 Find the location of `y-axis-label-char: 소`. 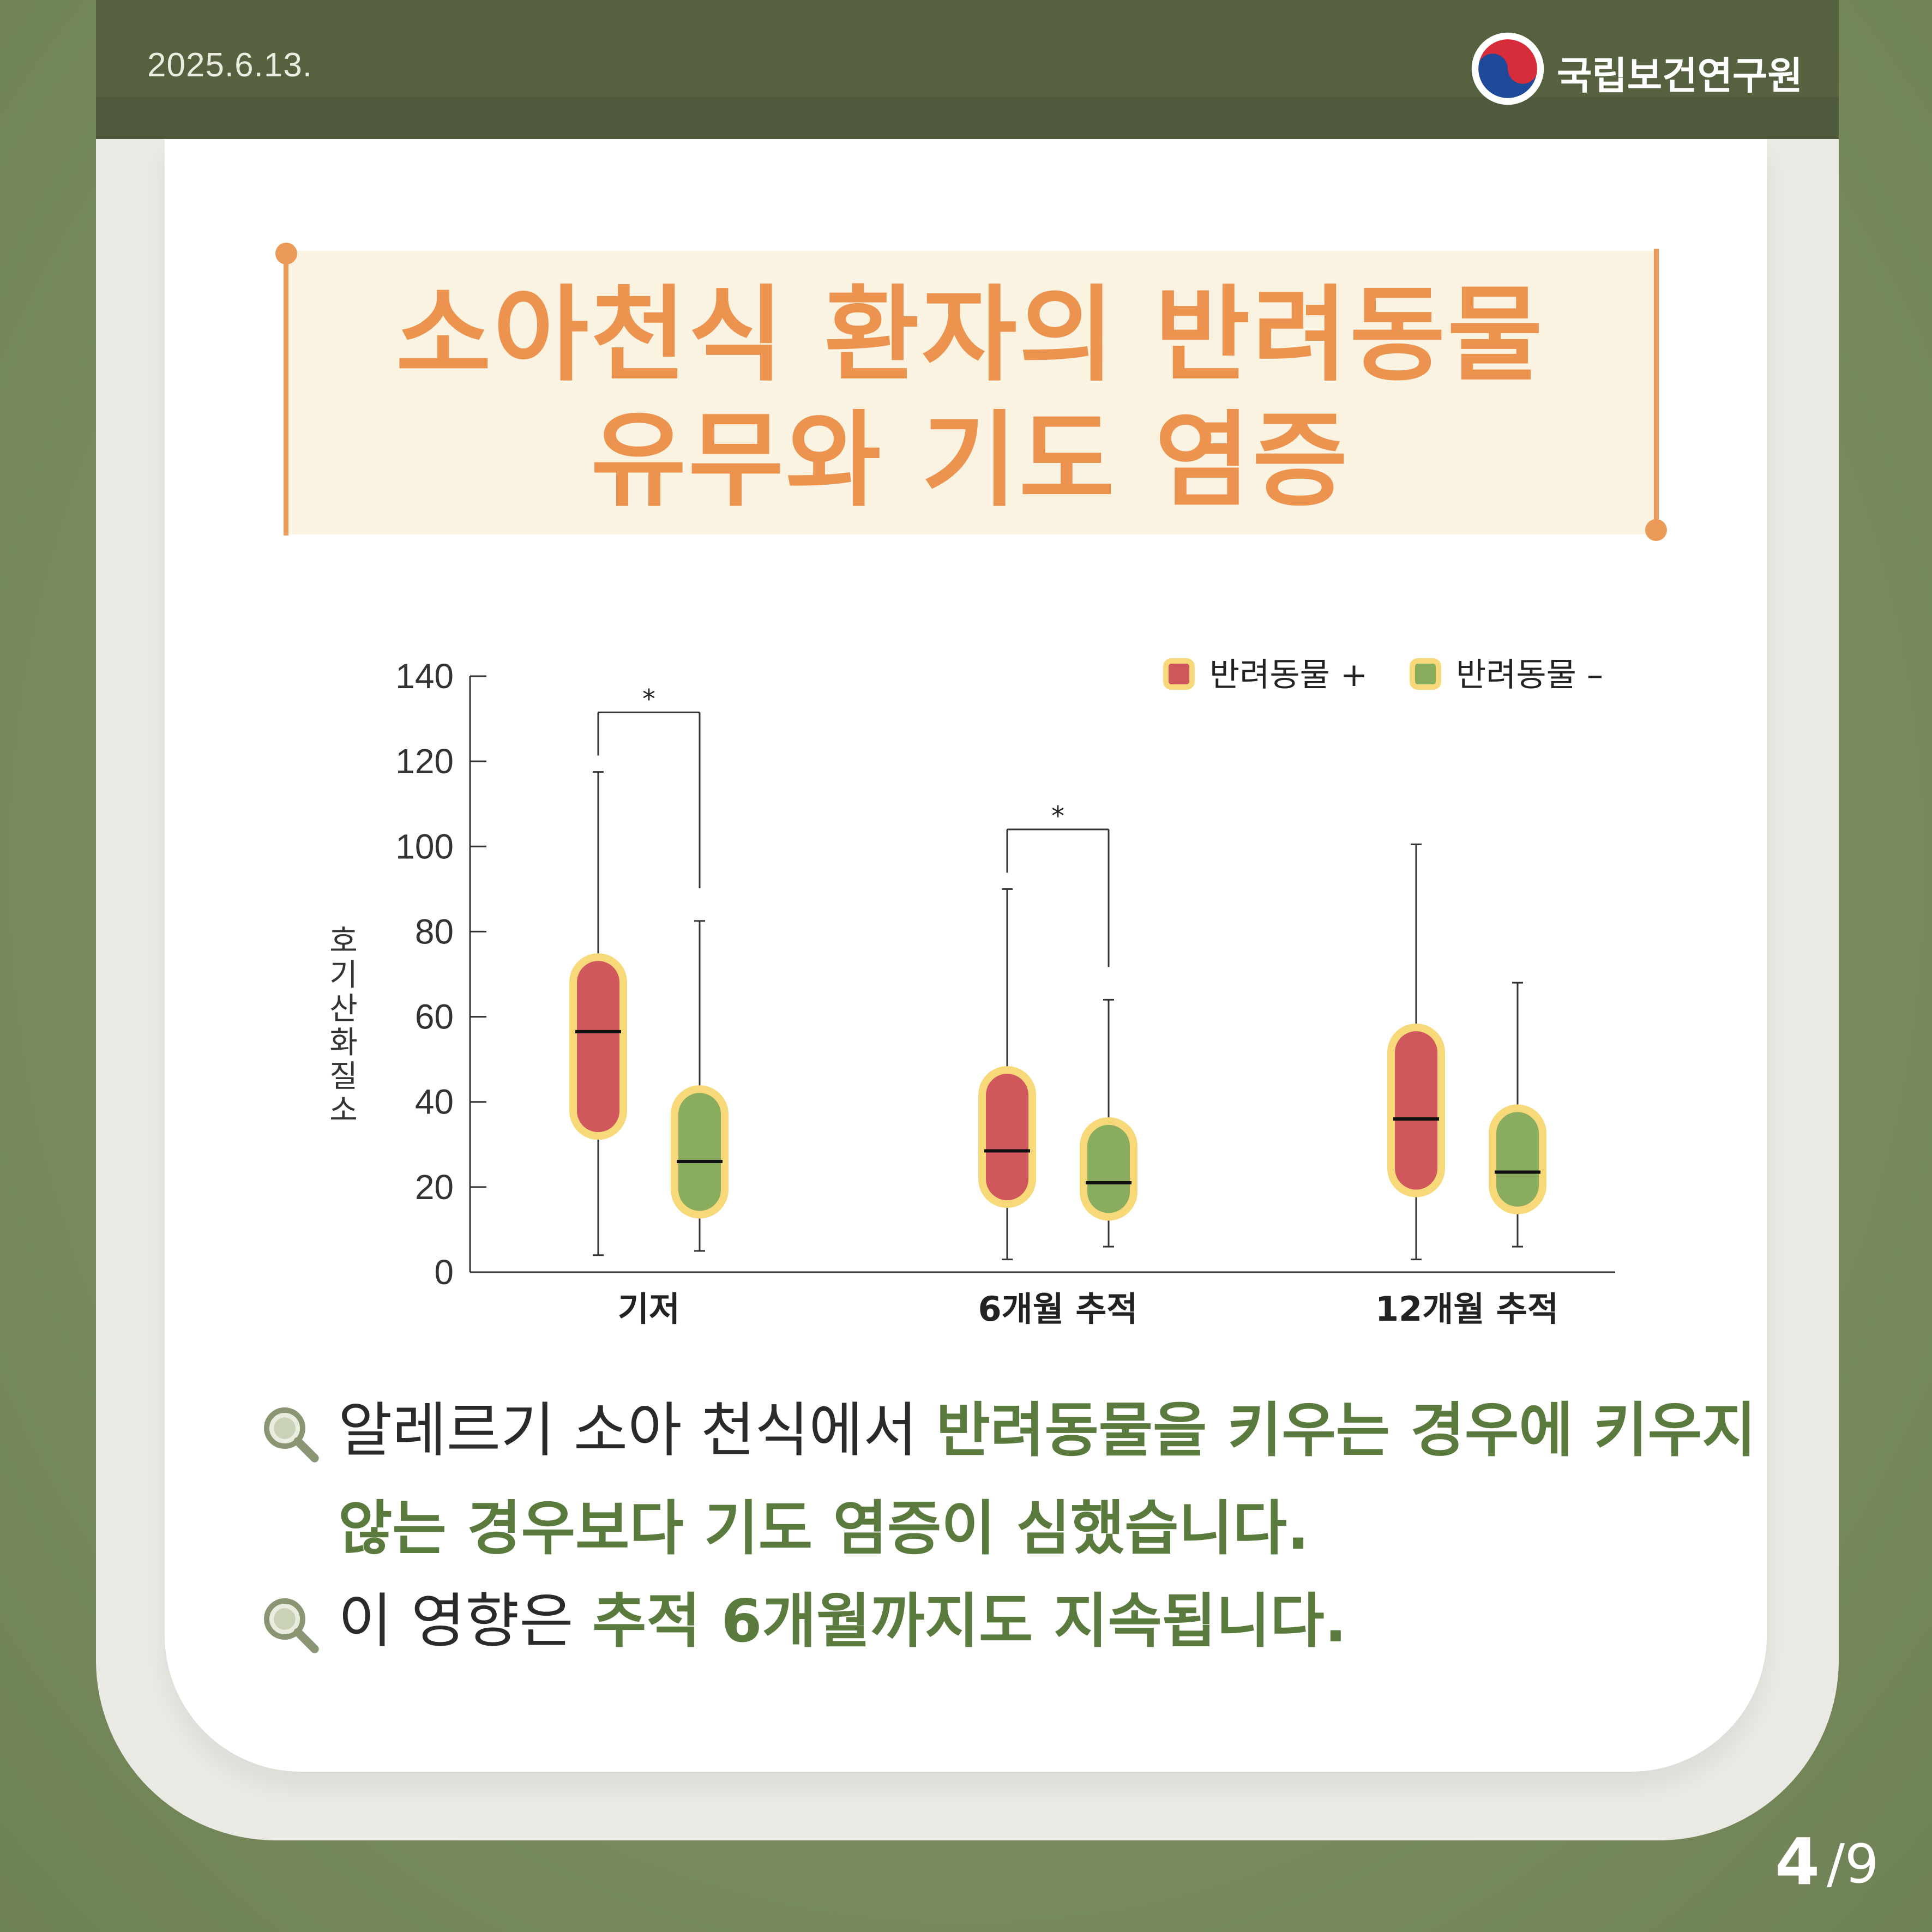

y-axis-label-char: 소 is located at coordinates (343, 1110).